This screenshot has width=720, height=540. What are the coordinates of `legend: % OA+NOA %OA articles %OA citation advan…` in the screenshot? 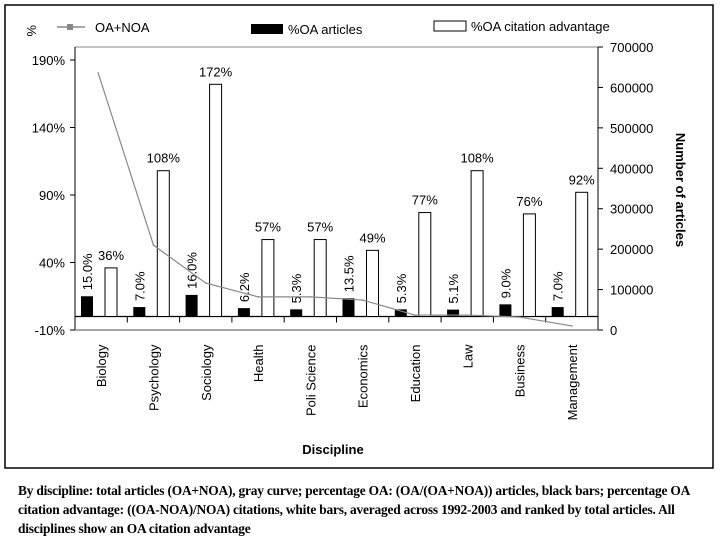 It's located at (317, 28).